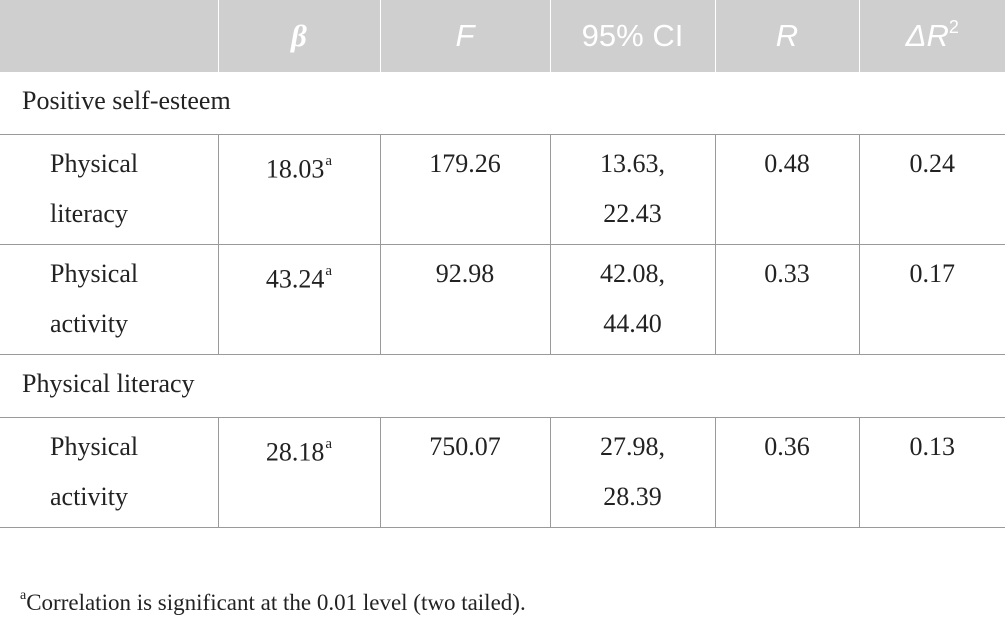 The image size is (1005, 632). I want to click on section-title: Positive self-esteem, so click(502, 103).